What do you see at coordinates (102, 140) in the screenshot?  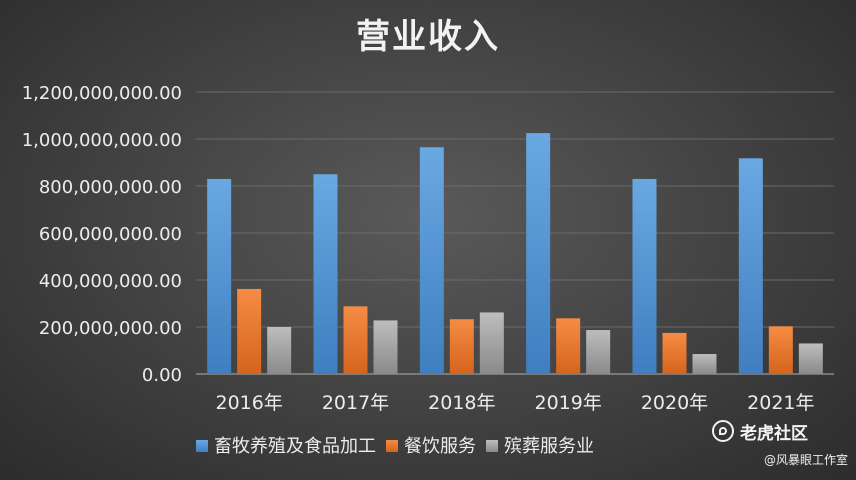 I see `y-tick-label: 1,000,000,000.00` at bounding box center [102, 140].